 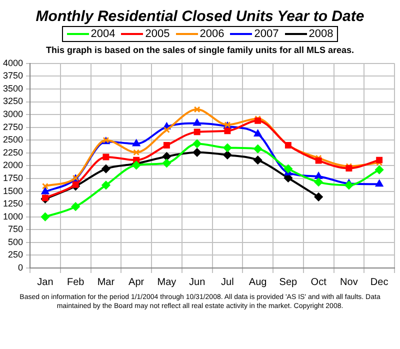 What do you see at coordinates (266, 34) in the screenshot?
I see `legend-label: 2007` at bounding box center [266, 34].